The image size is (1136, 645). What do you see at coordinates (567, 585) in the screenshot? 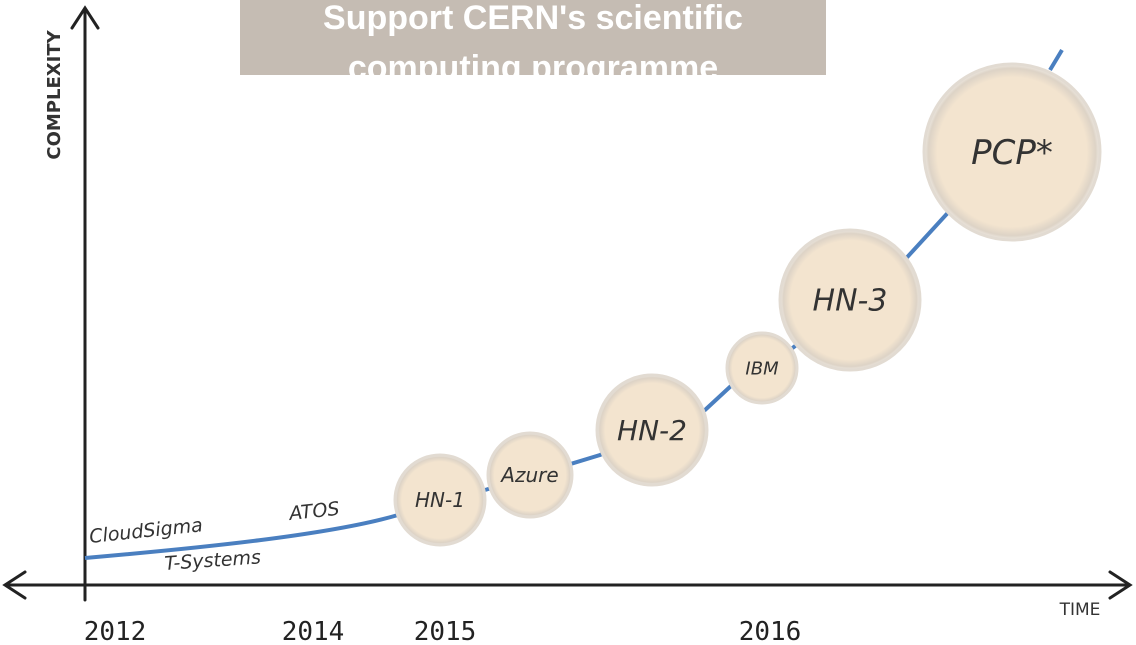
I see `x-axis` at bounding box center [567, 585].